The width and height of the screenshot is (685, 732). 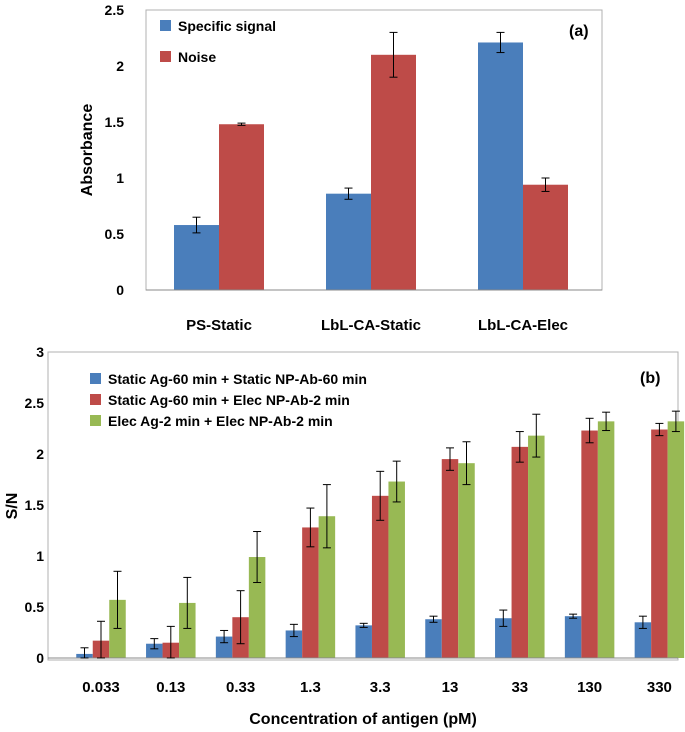 What do you see at coordinates (573, 637) in the screenshot?
I see `bar-b-s0-c7` at bounding box center [573, 637].